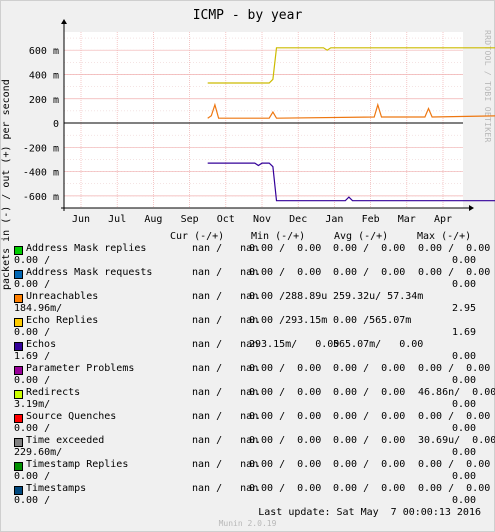  Describe the element at coordinates (407, 219) in the screenshot. I see `x-tick-label: Mar` at that location.